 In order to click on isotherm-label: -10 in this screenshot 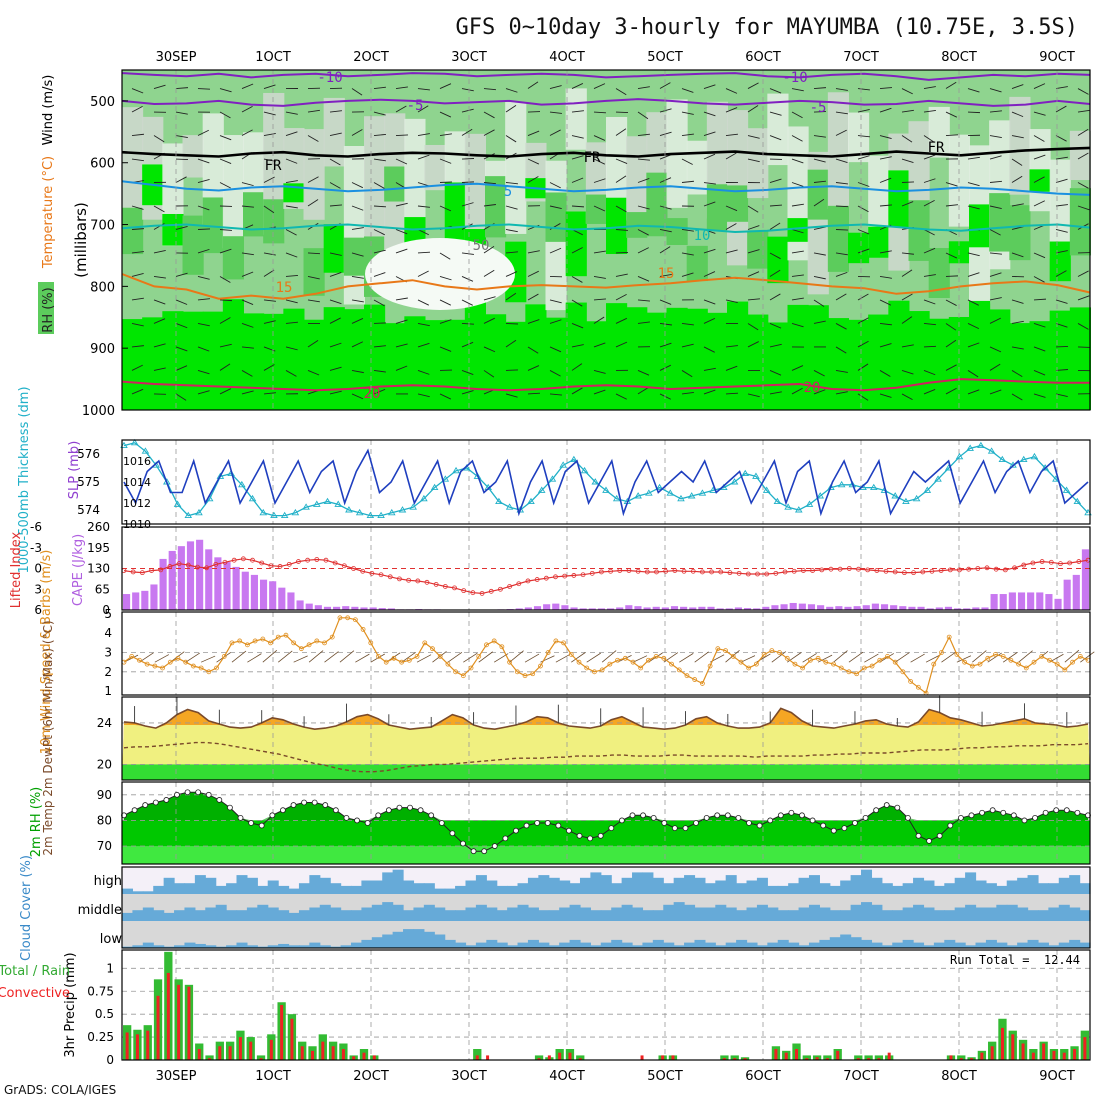, I will do `click(329, 78)`.